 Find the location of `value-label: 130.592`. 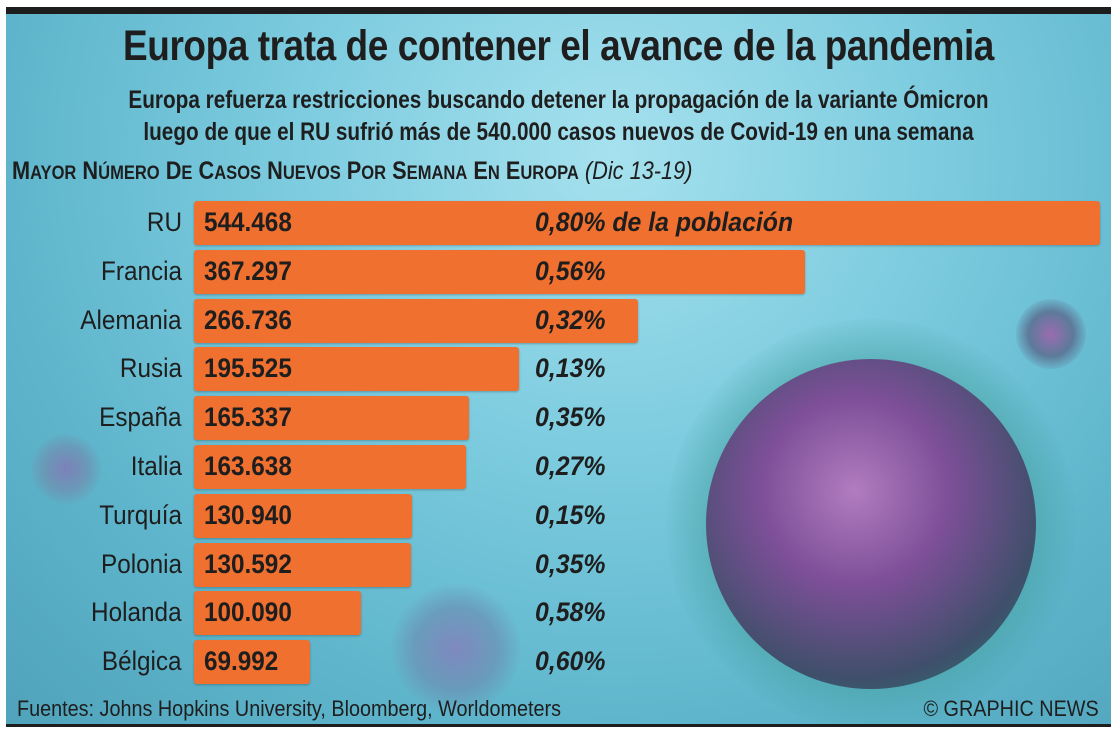

value-label: 130.592 is located at coordinates (248, 563).